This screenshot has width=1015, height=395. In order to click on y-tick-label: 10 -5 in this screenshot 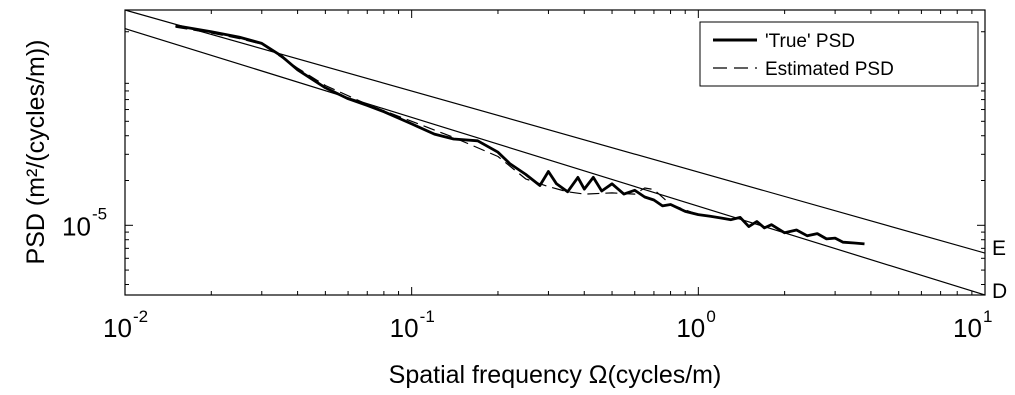, I will do `click(84, 222)`.